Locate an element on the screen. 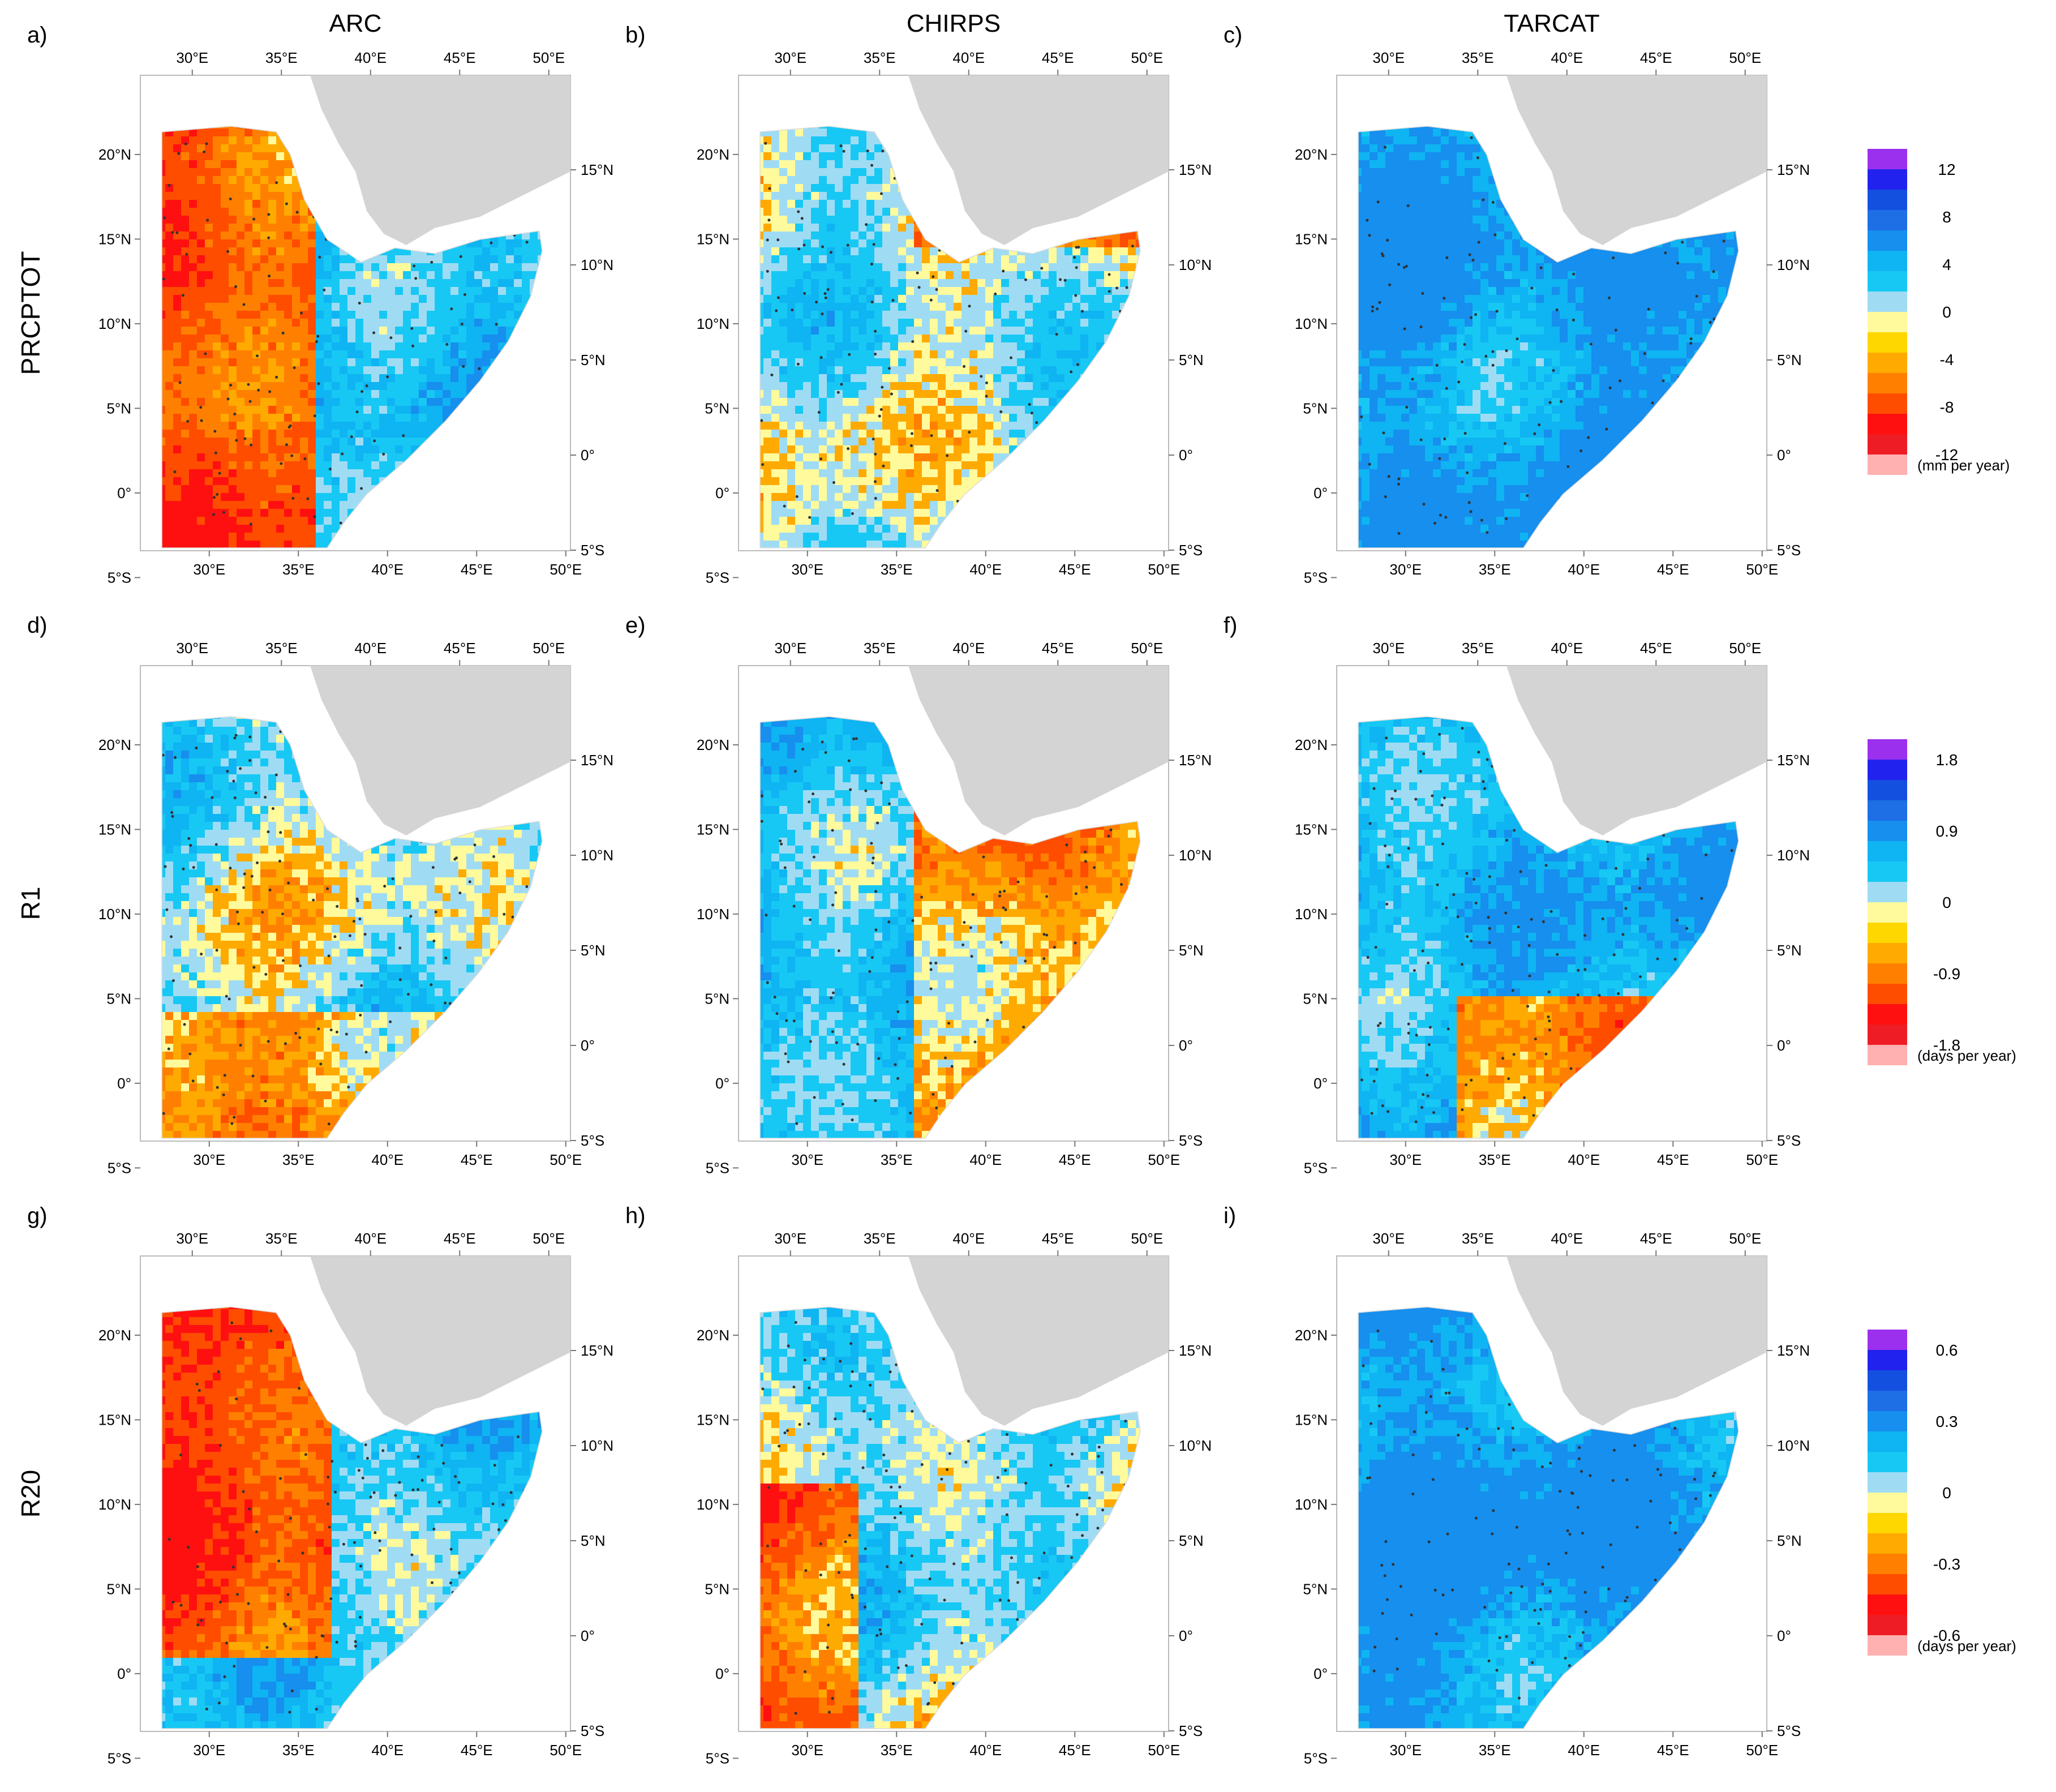 This screenshot has height=1792, width=2056. lon-tick-bottom: 30°E is located at coordinates (209, 569).